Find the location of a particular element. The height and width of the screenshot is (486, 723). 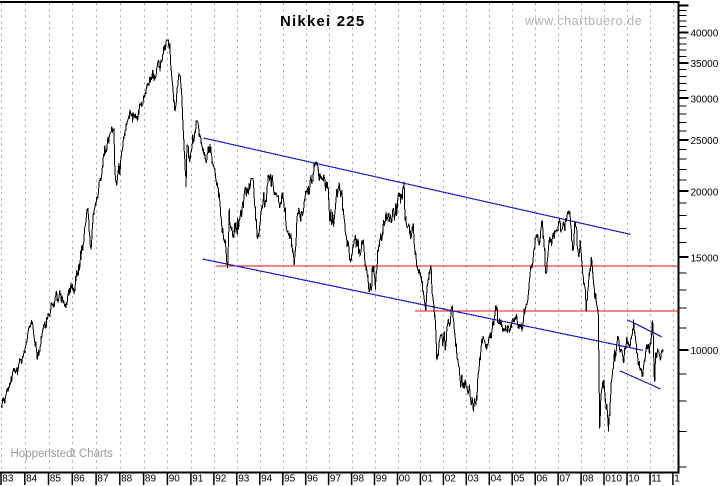

svg-text: 98 is located at coordinates (359, 479).